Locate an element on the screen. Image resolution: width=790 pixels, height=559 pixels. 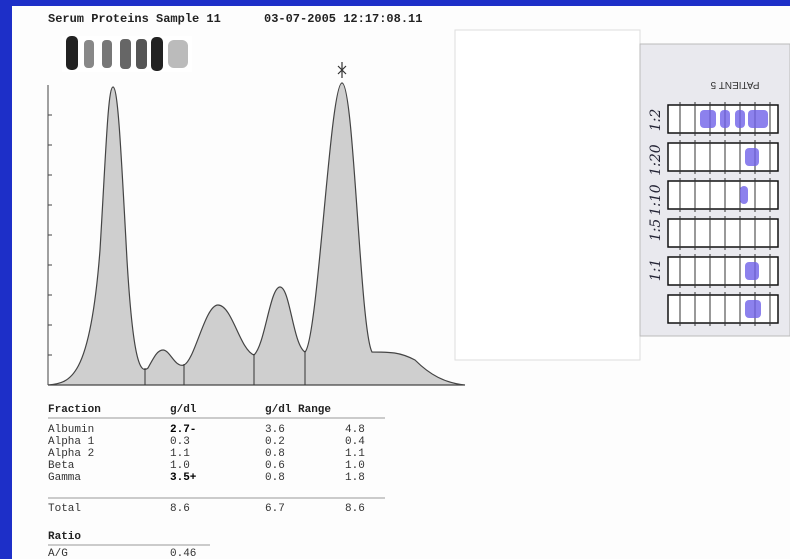
column-header: g/dl Range is located at coordinates (298, 410).